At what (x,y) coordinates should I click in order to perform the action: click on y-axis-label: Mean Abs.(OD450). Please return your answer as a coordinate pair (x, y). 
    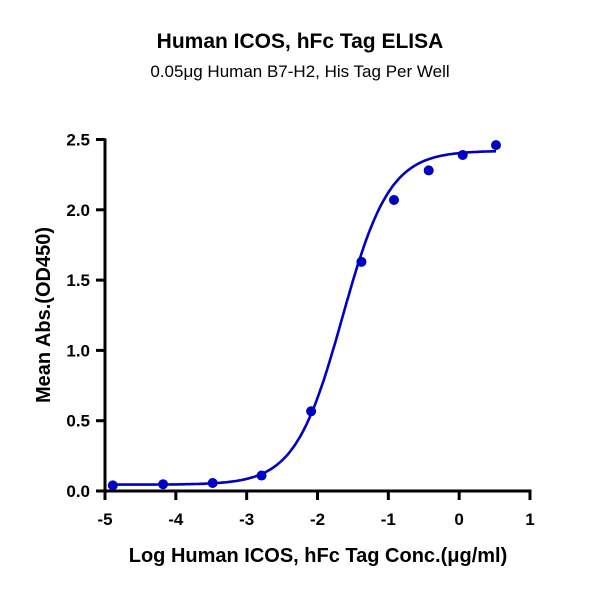
    Looking at the image, I should click on (44, 315).